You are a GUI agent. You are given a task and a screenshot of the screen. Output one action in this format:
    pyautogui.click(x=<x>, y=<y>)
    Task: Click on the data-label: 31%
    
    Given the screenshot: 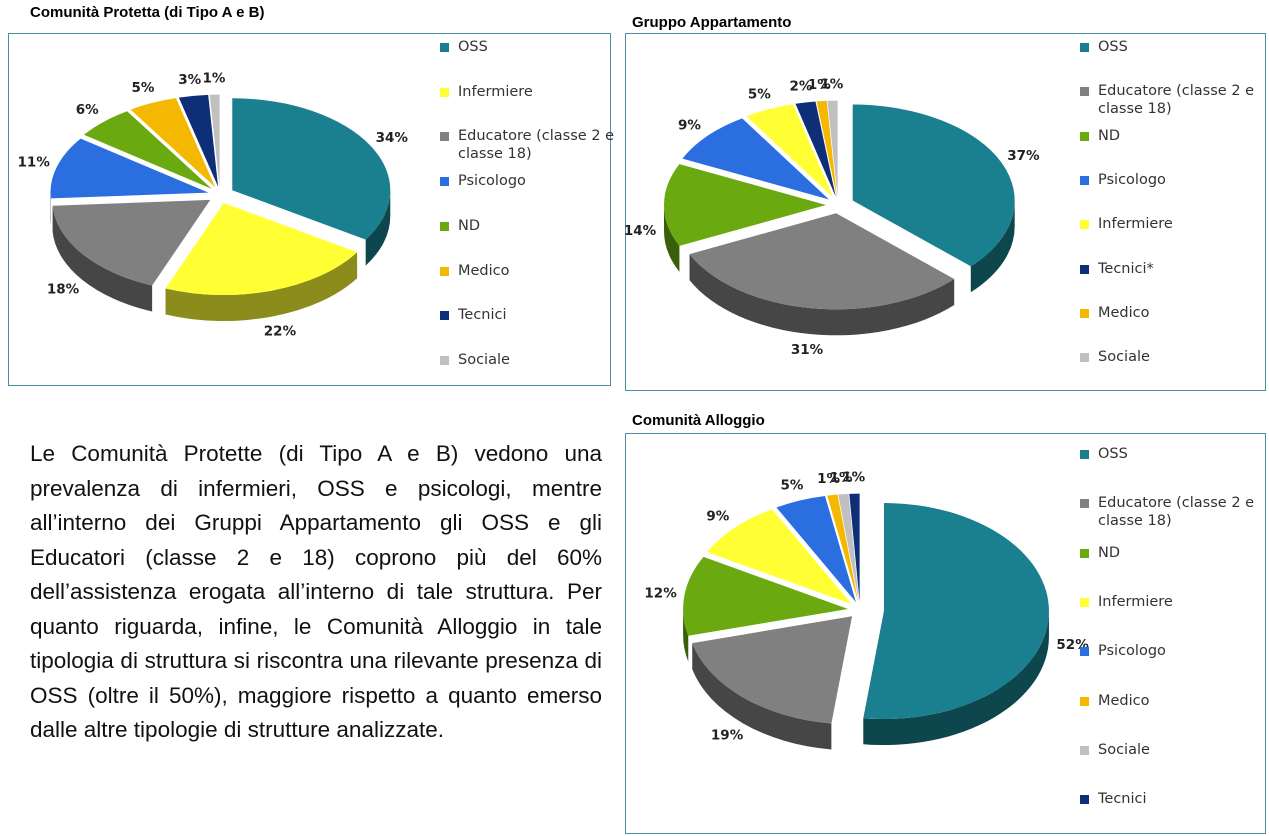 What is the action you would take?
    pyautogui.click(x=807, y=350)
    